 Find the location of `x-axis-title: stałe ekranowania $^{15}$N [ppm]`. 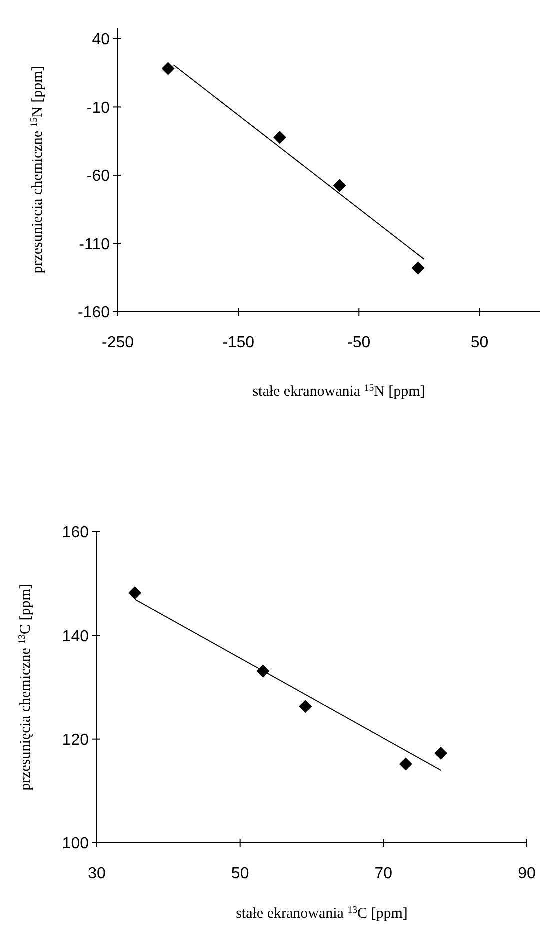

x-axis-title: stałe ekranowania $^{15}$N [ppm] is located at coordinates (339, 391).